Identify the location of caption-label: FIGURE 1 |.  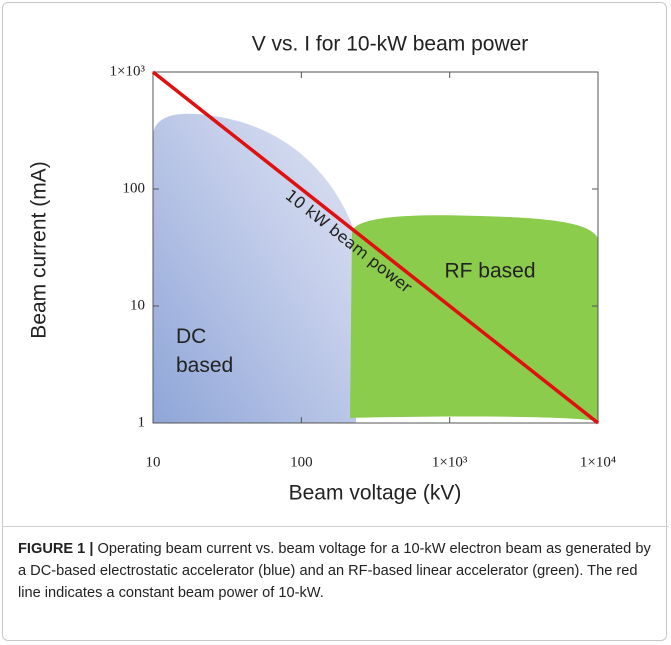
(56, 549).